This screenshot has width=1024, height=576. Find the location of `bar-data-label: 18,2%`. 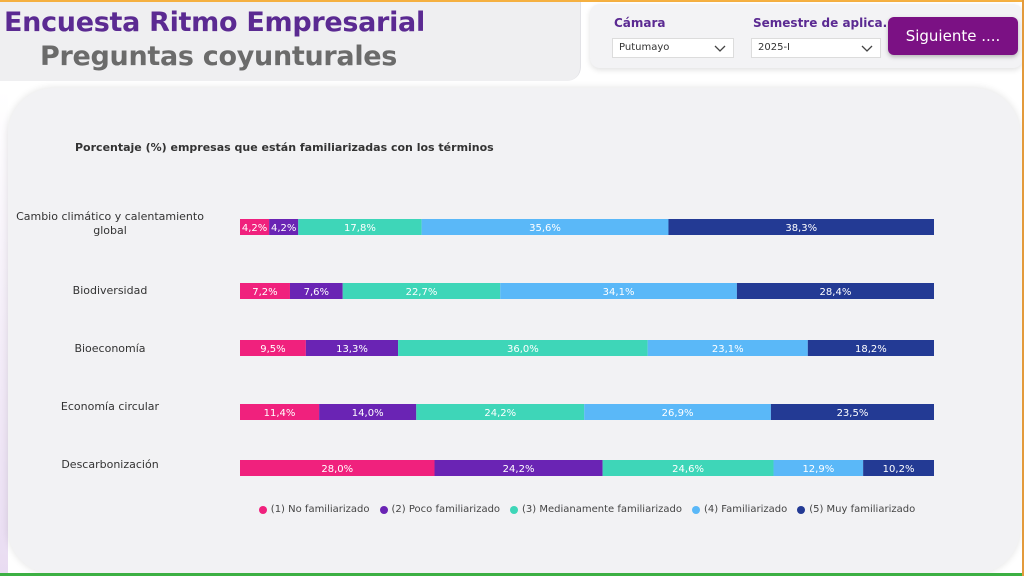

bar-data-label: 18,2% is located at coordinates (871, 349).